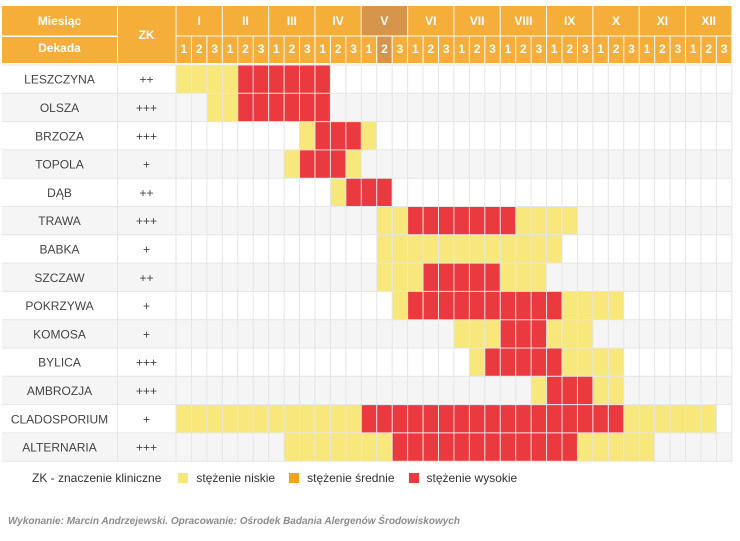 The image size is (740, 541). Describe the element at coordinates (59, 278) in the screenshot. I see `row-name: SZCZAW` at that location.